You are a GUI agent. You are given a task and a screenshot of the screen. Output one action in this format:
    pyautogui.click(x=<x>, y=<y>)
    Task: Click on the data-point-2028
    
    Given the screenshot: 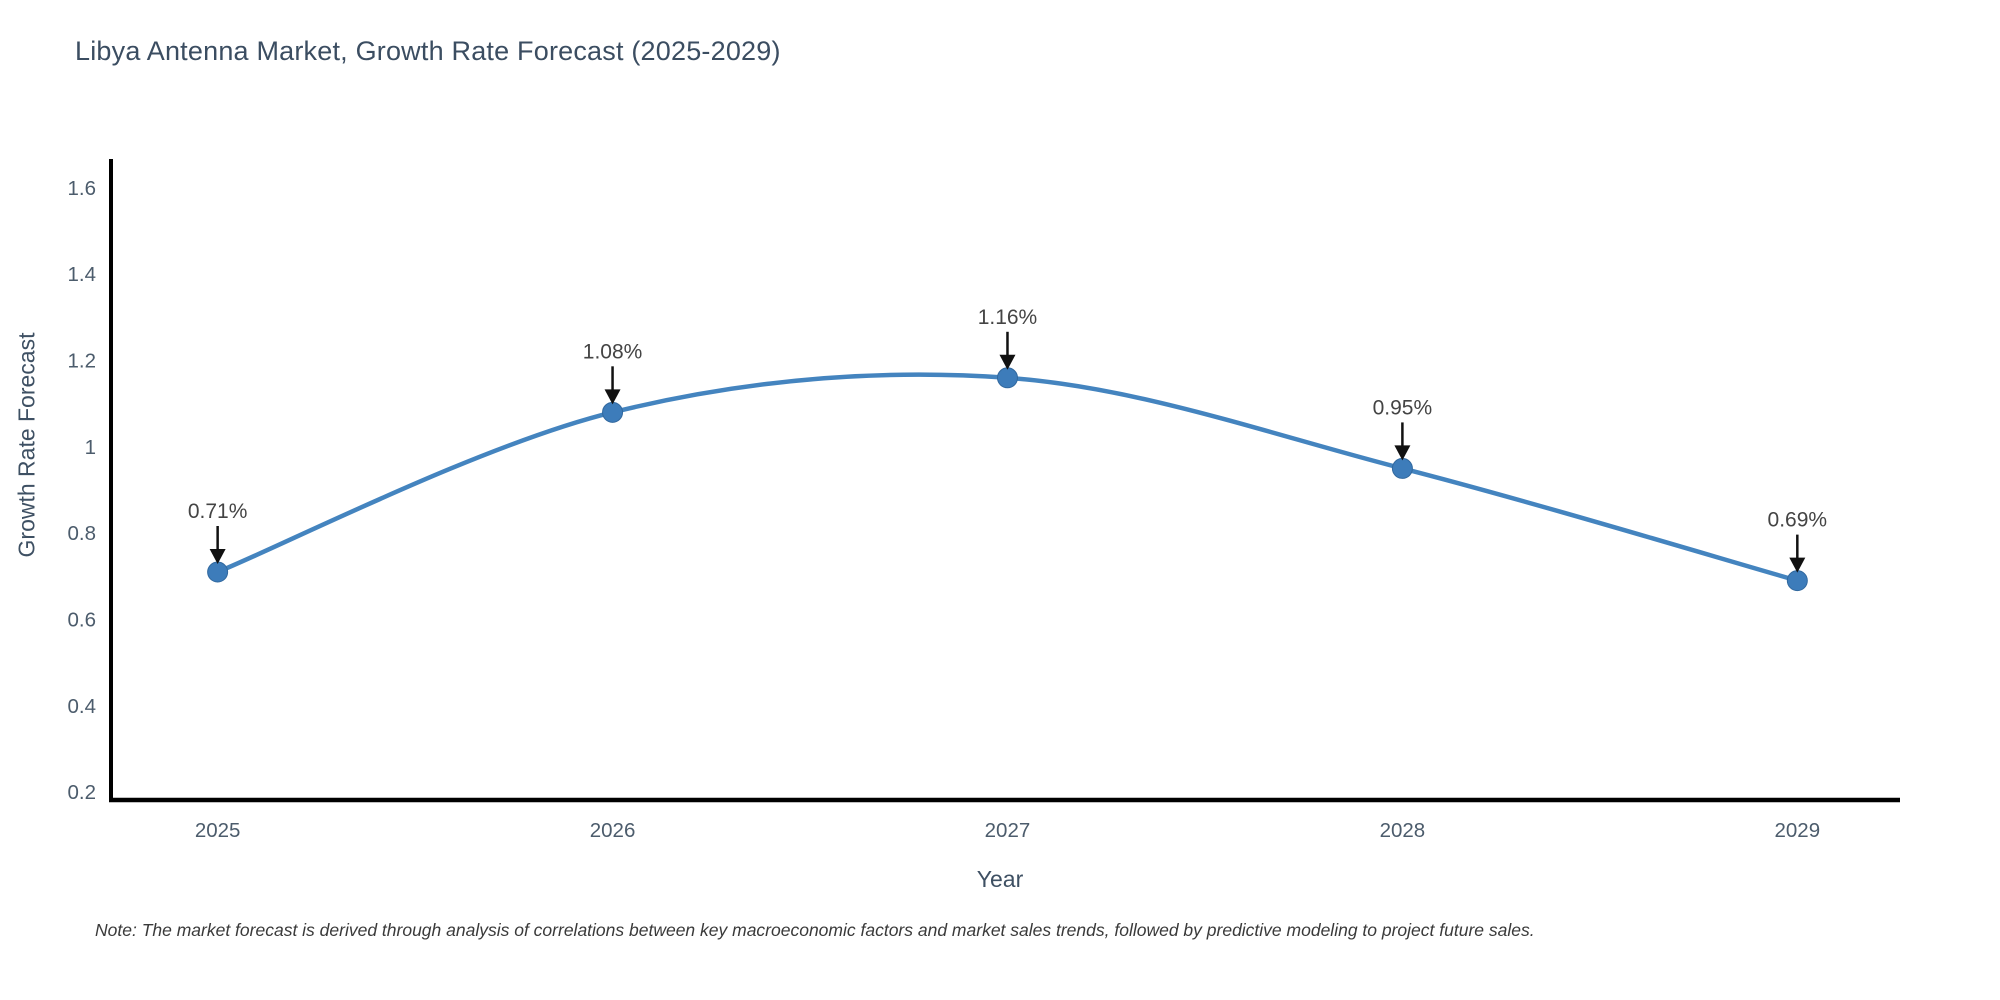 What is the action you would take?
    pyautogui.click(x=1402, y=468)
    